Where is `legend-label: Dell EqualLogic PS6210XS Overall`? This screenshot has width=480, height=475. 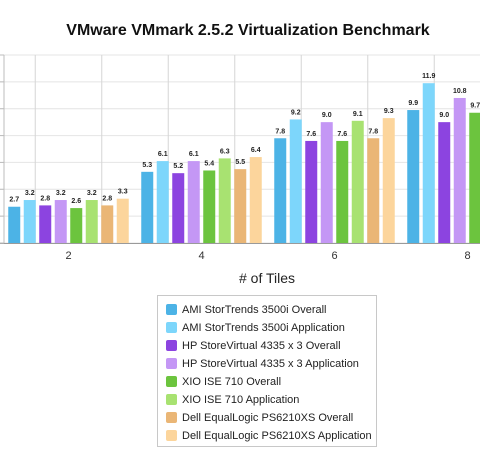
legend-label: Dell EqualLogic PS6210XS Overall is located at coordinates (268, 417).